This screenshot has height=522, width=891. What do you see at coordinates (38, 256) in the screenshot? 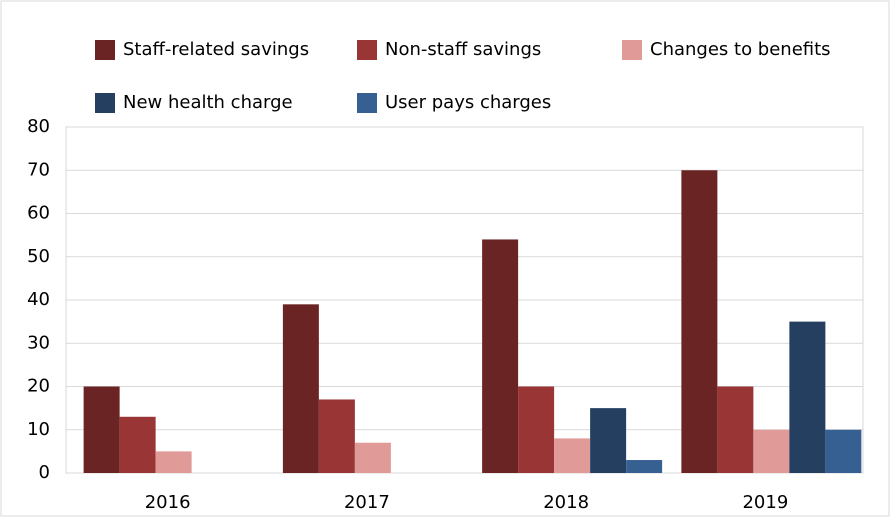
I see `y-tick-label: 50` at bounding box center [38, 256].